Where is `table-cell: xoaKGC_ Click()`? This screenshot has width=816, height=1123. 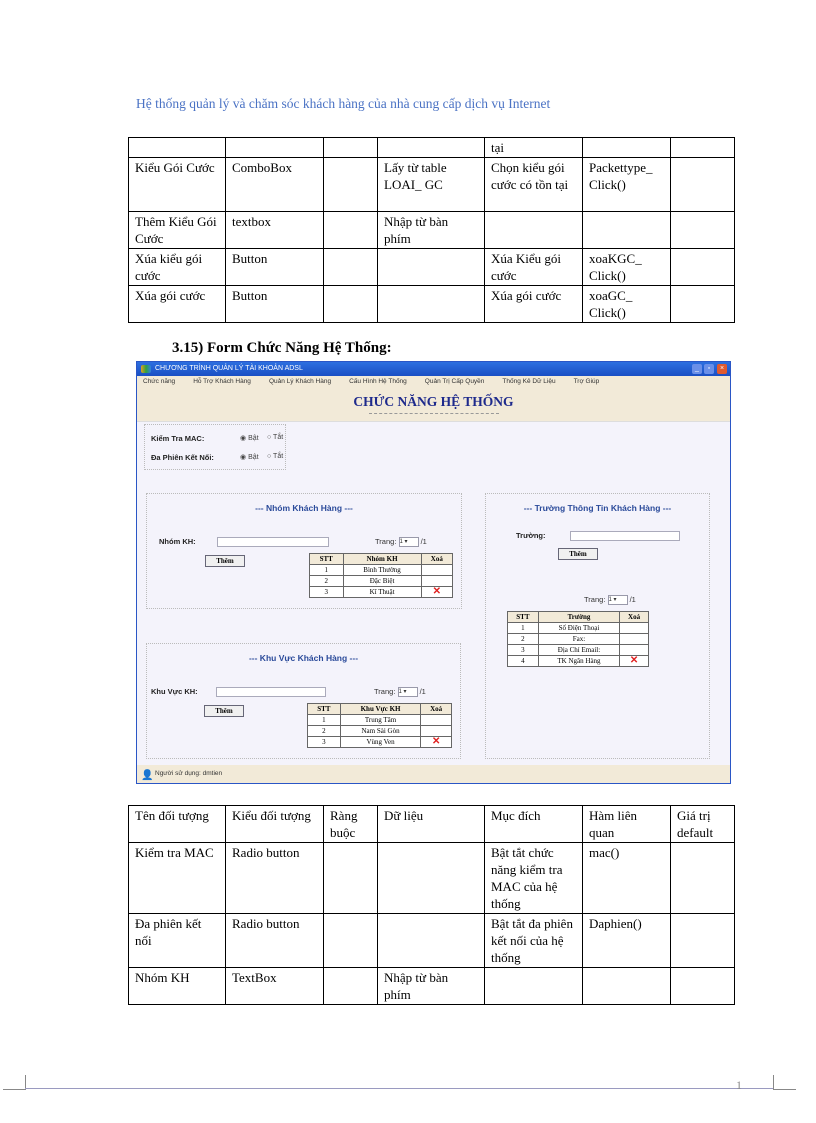
table-cell: xoaKGC_ Click() is located at coordinates (626, 267).